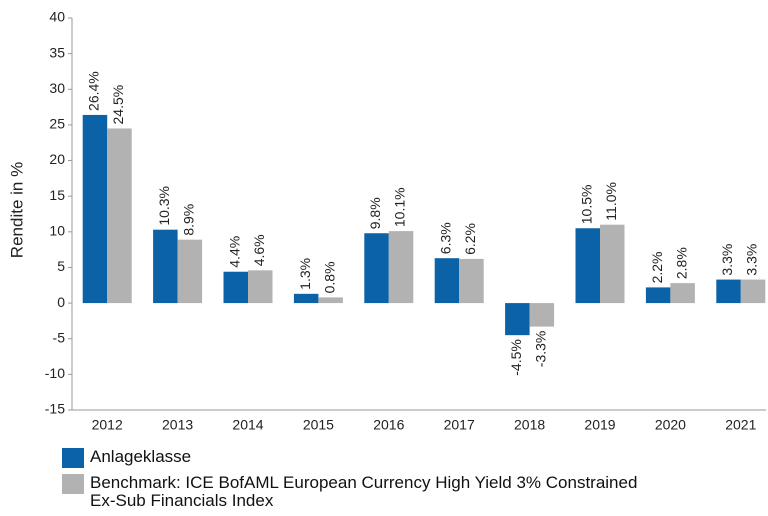 The width and height of the screenshot is (768, 516). I want to click on value-label: 11.0%, so click(611, 201).